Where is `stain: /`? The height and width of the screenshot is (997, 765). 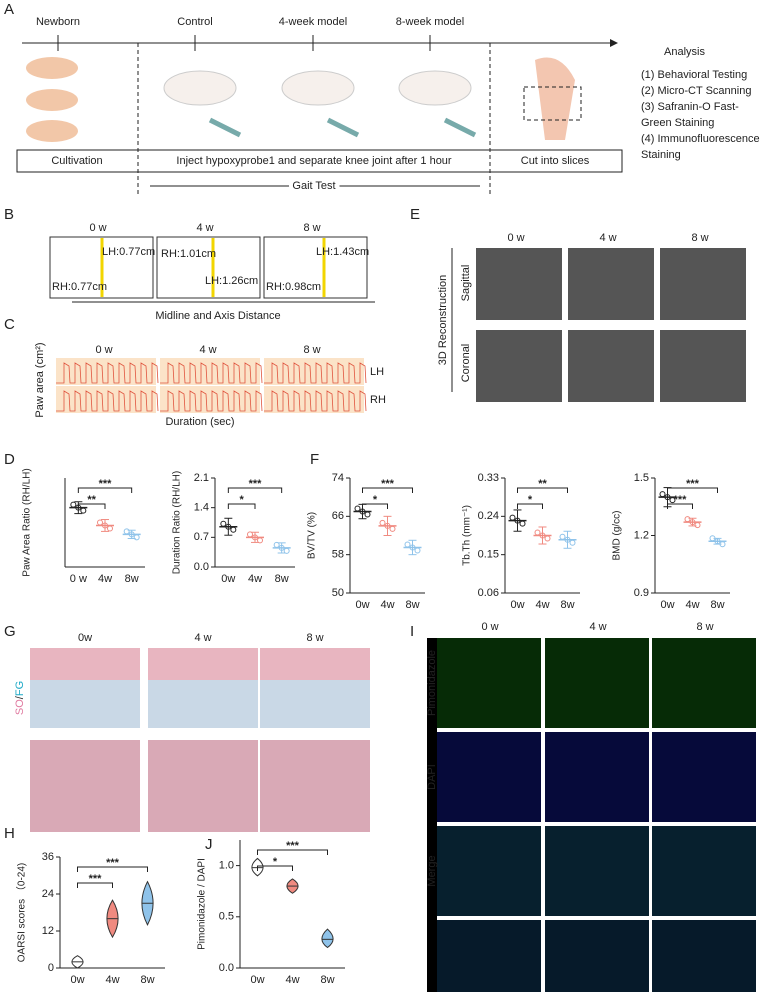 stain: / is located at coordinates (20, 697).